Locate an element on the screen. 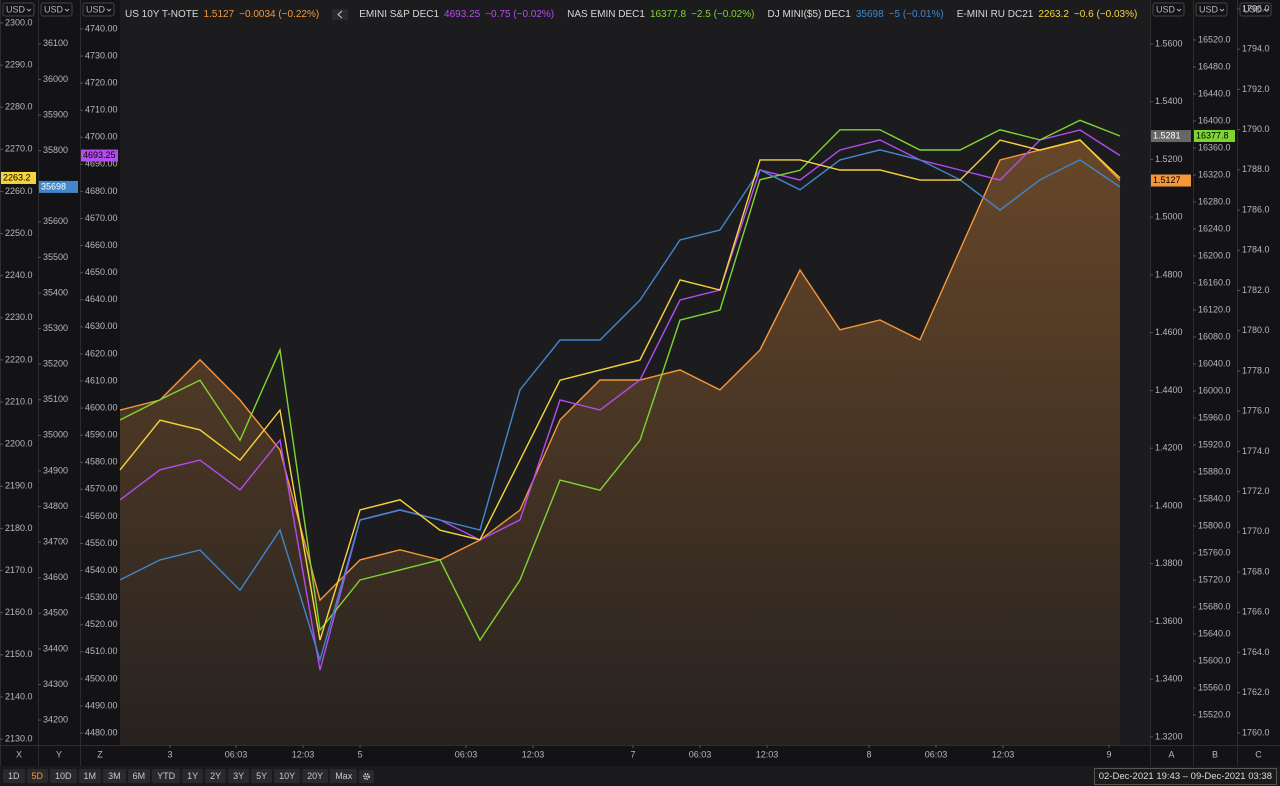  price-tag-label: 4693.25 is located at coordinates (99, 155).